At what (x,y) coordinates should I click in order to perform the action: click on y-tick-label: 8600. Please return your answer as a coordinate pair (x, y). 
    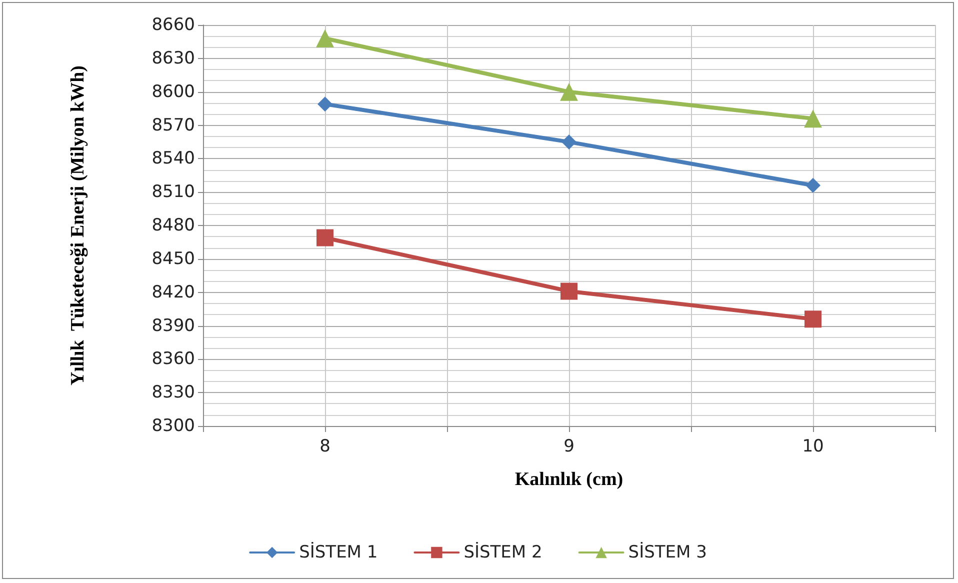
    Looking at the image, I should click on (173, 92).